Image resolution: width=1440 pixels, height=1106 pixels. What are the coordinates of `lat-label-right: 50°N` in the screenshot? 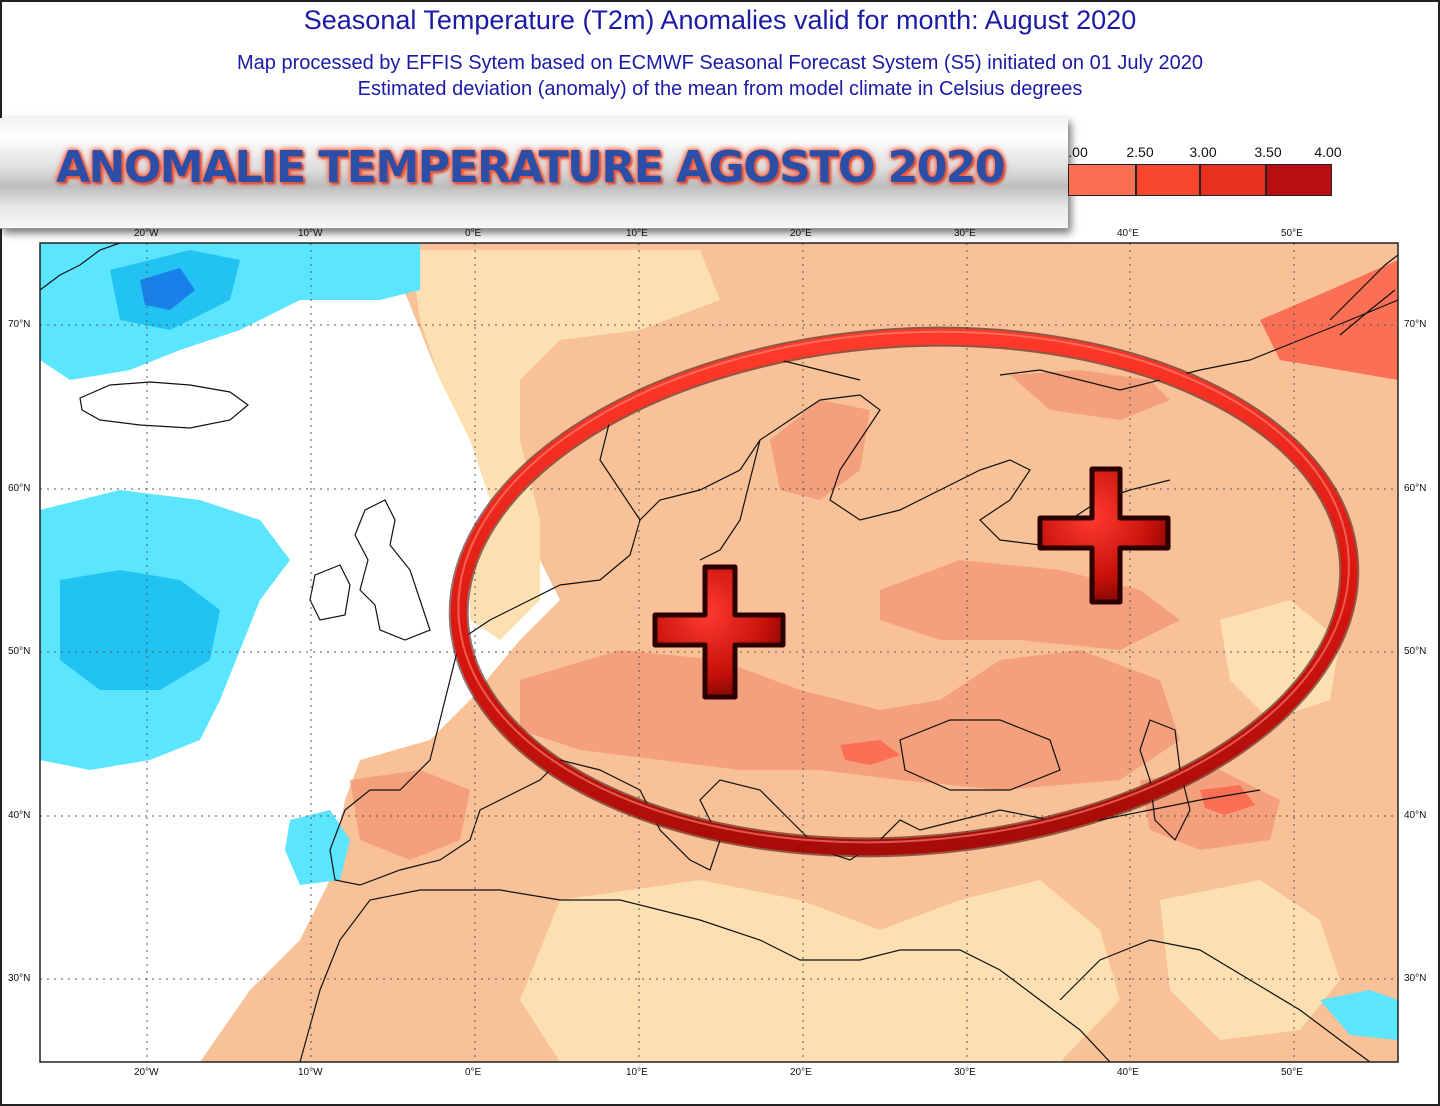 It's located at (1415, 651).